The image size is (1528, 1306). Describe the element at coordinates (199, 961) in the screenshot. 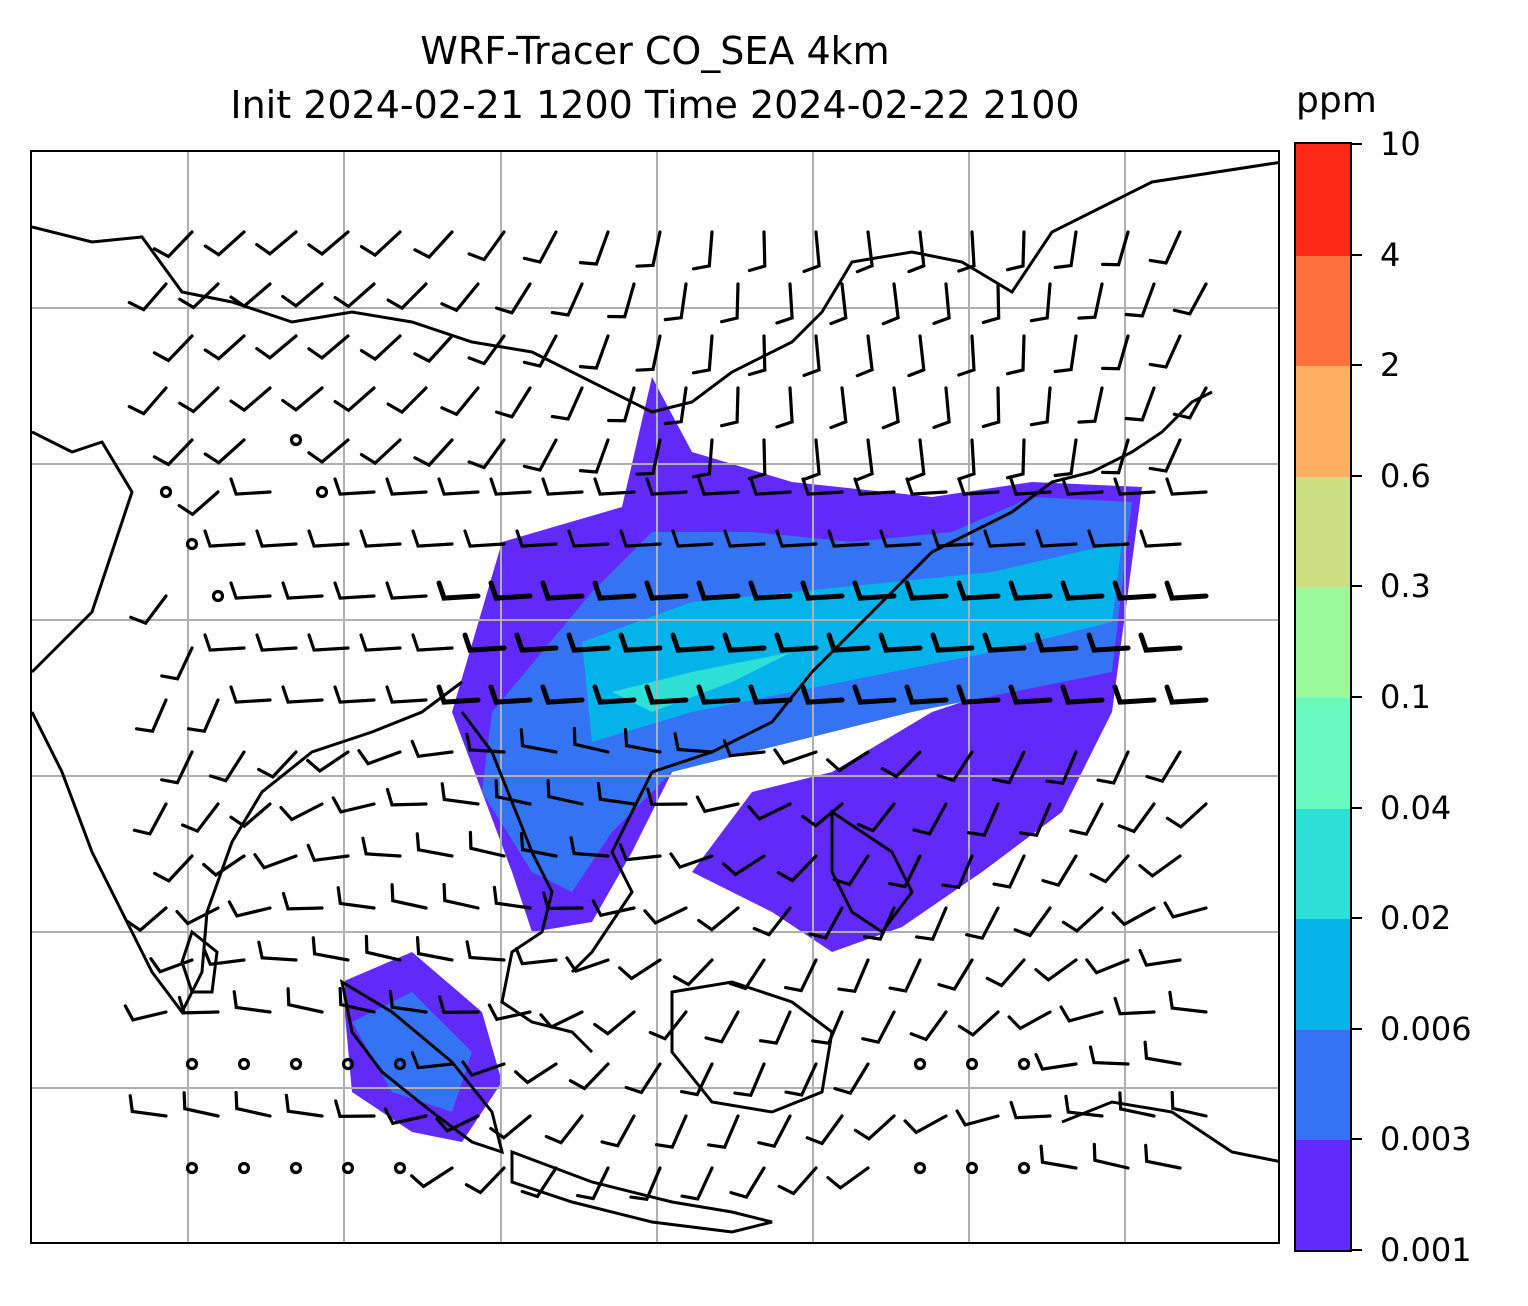

I see `coastline-srilanka` at that location.